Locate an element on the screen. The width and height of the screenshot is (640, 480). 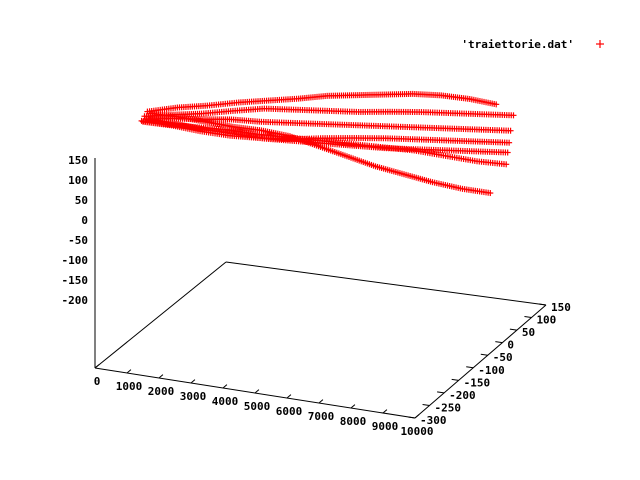
x-tick-label: 1000 is located at coordinates (129, 386).